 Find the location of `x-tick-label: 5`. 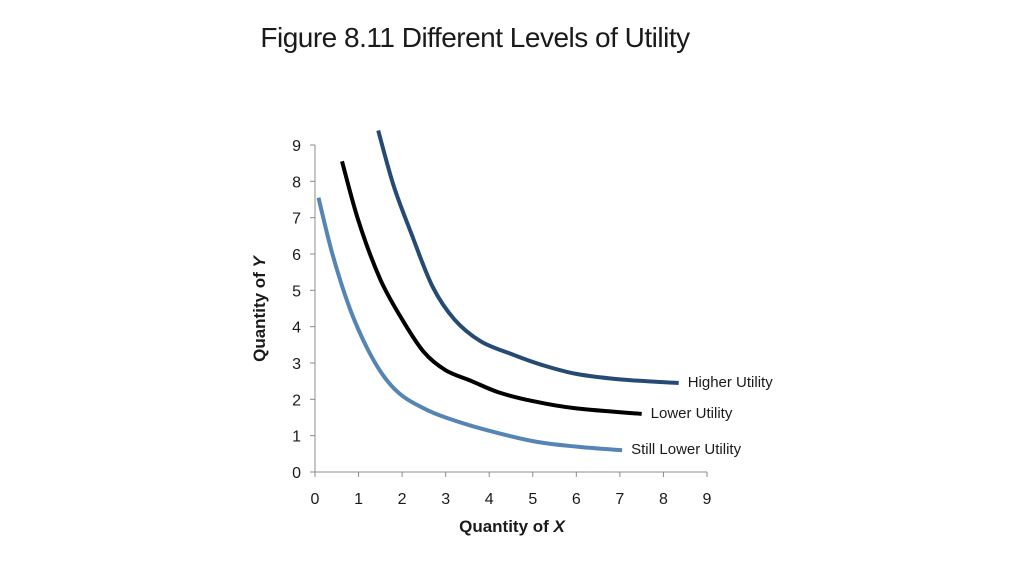

x-tick-label: 5 is located at coordinates (532, 499).